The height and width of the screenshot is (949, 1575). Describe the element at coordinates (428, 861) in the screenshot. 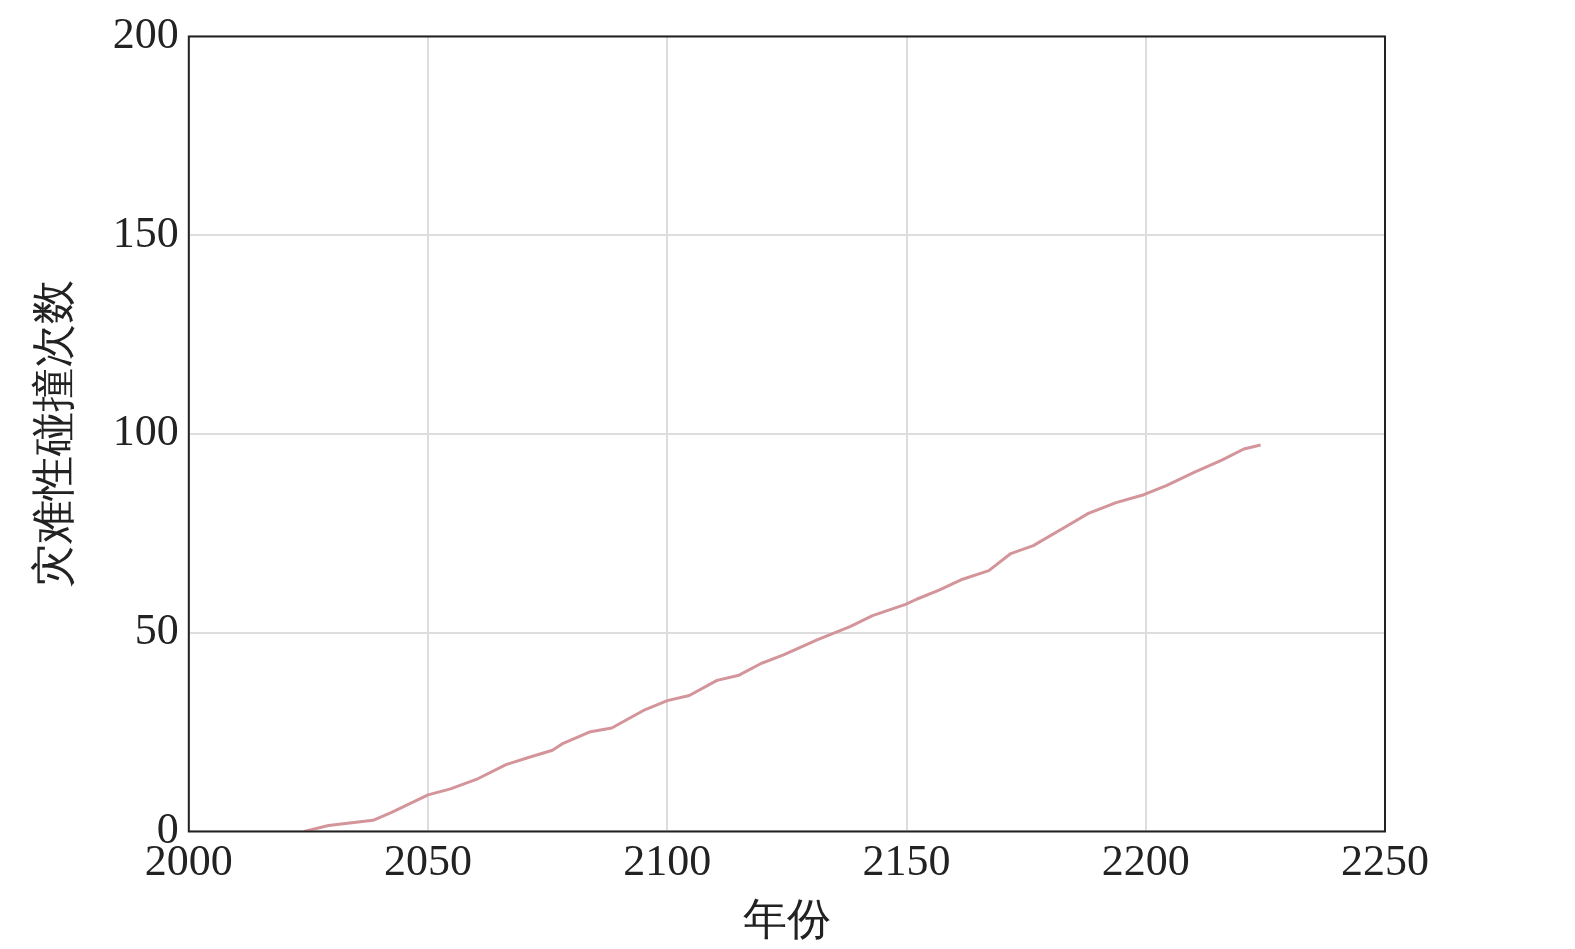

I see `x-tick-label: 2050` at that location.